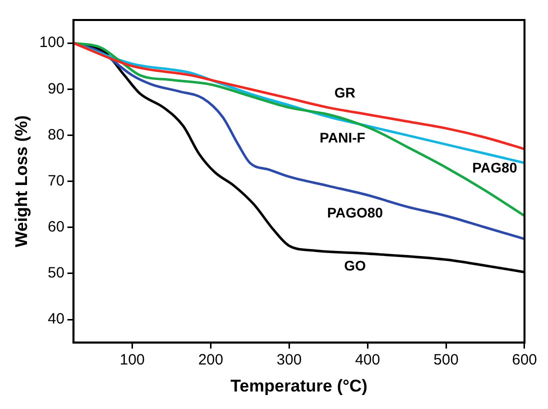 This screenshot has width=548, height=409. Describe the element at coordinates (21, 181) in the screenshot. I see `y-axis-title: Weight Loss (%)` at that location.